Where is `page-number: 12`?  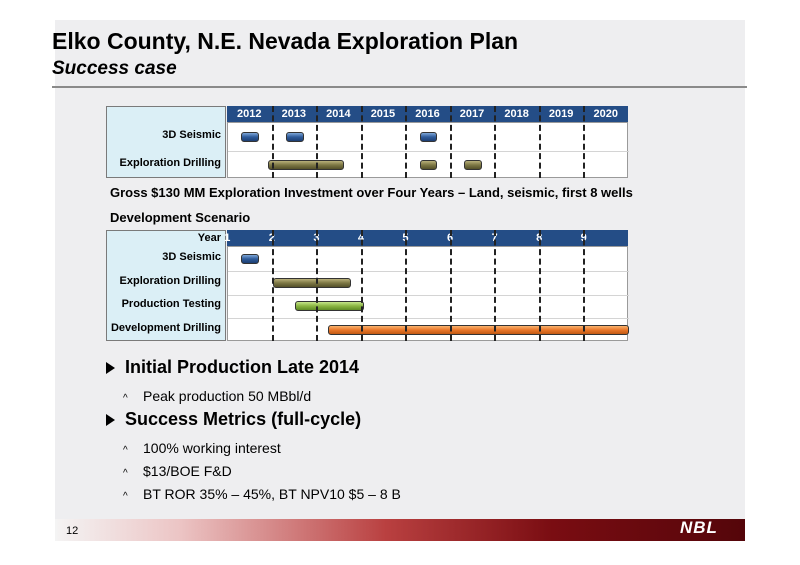 page-number: 12 is located at coordinates (72, 531).